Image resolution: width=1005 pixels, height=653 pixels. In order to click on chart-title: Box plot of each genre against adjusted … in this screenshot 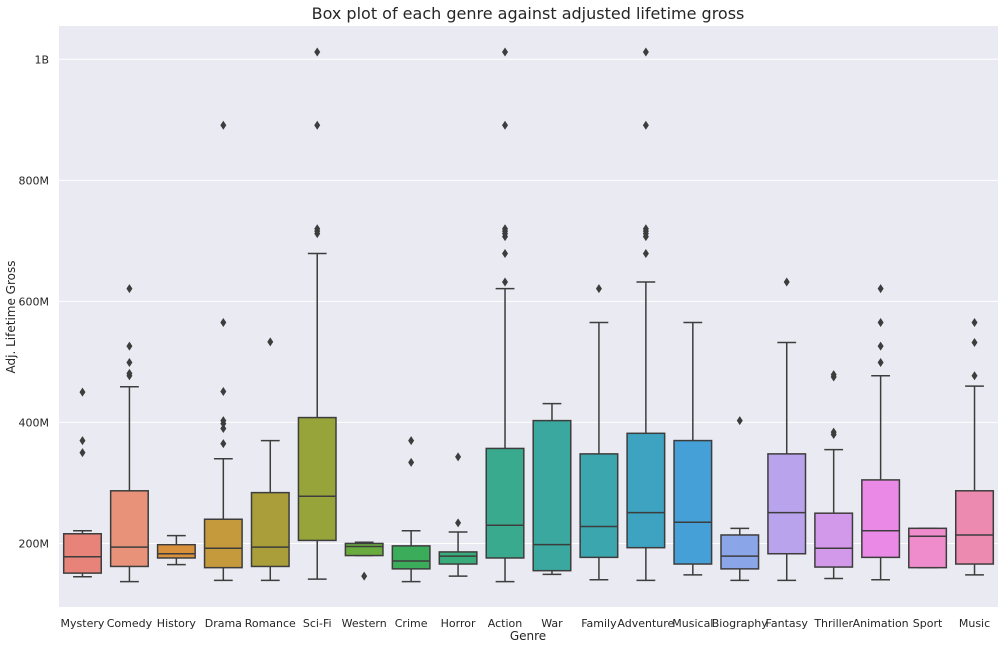, I will do `click(528, 13)`.